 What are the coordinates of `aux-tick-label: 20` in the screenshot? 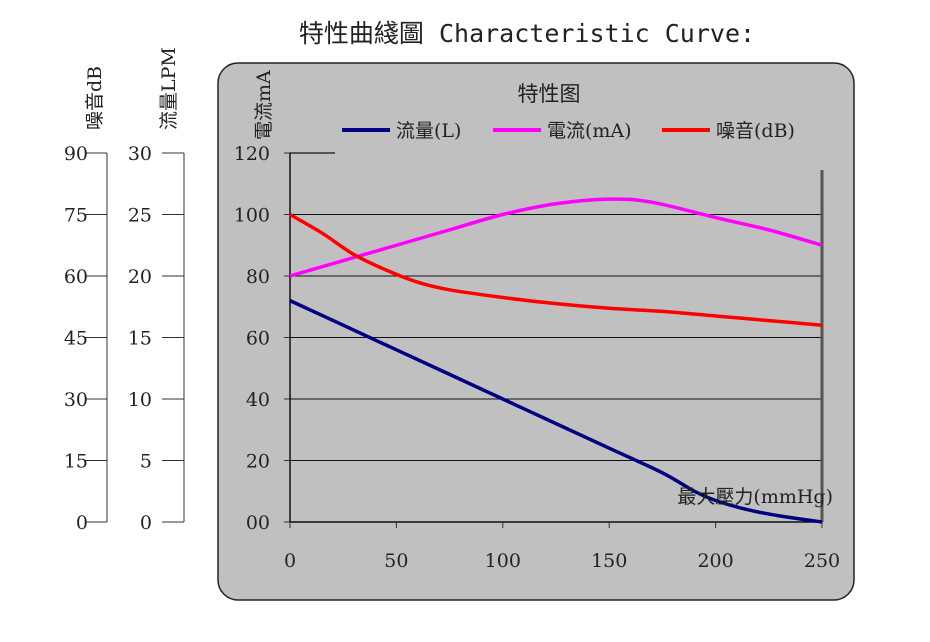 It's located at (140, 277).